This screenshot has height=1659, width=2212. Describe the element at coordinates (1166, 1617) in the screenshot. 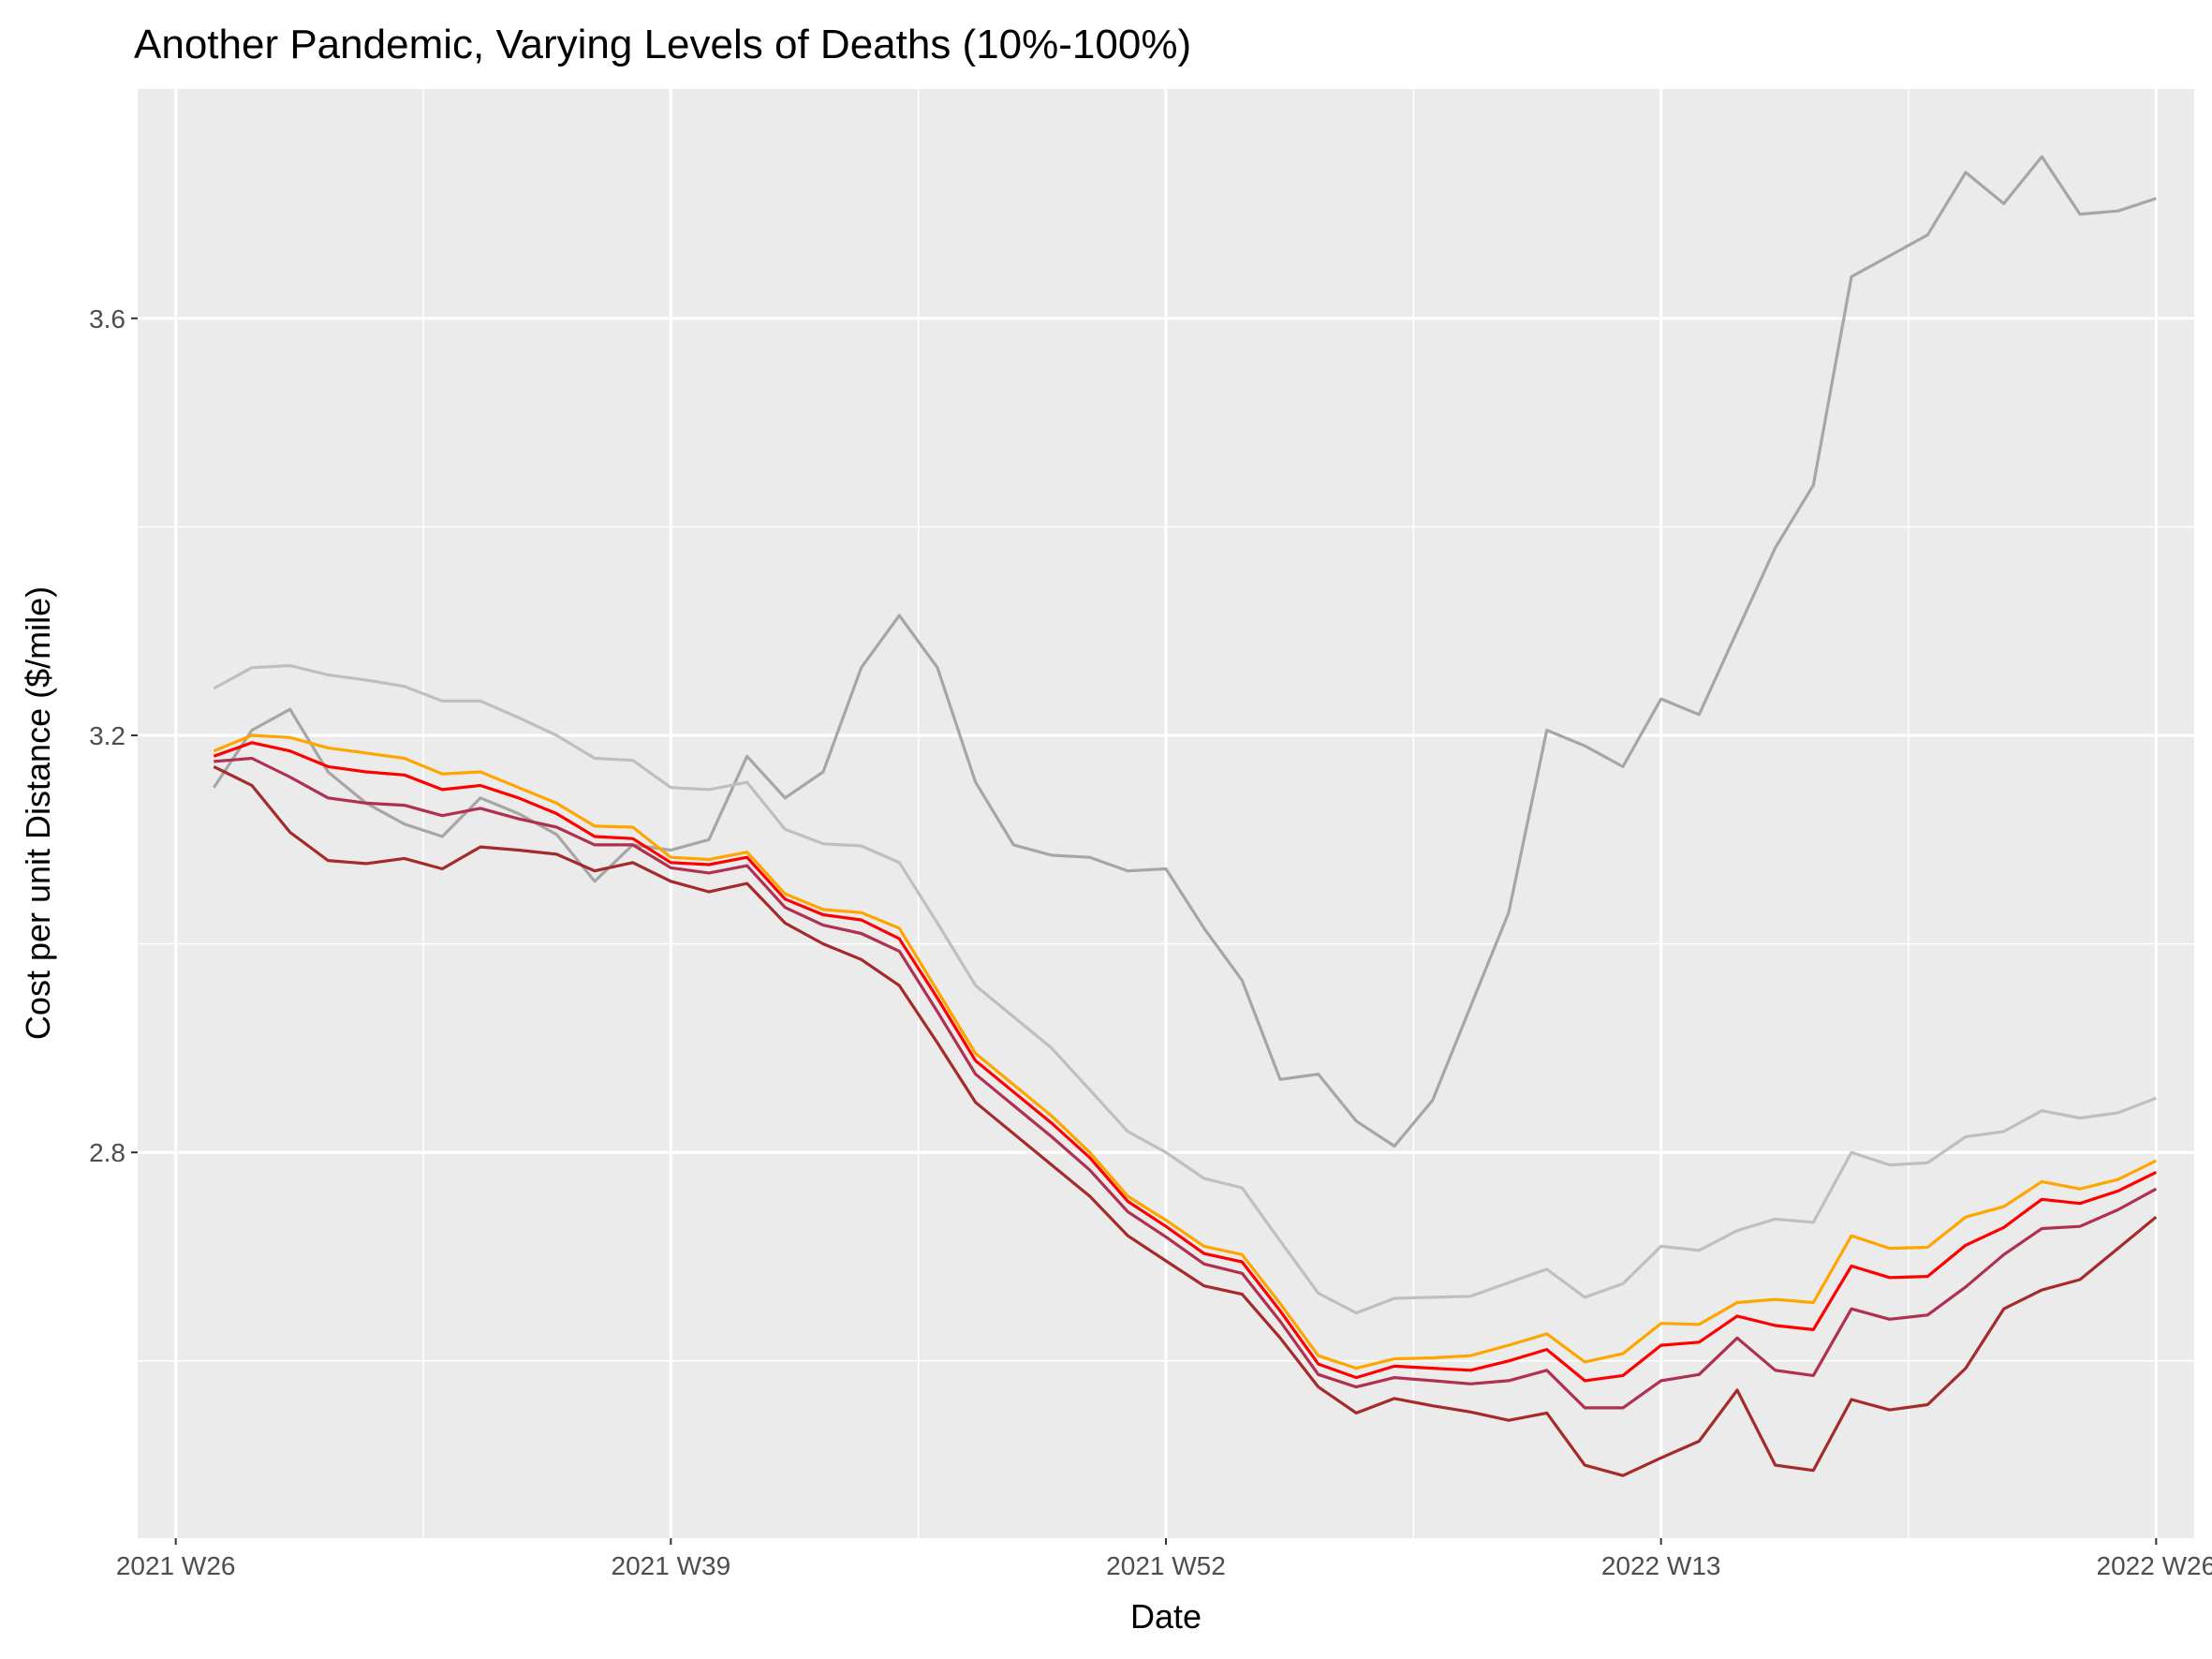

I see `x-axis-title: Date` at that location.